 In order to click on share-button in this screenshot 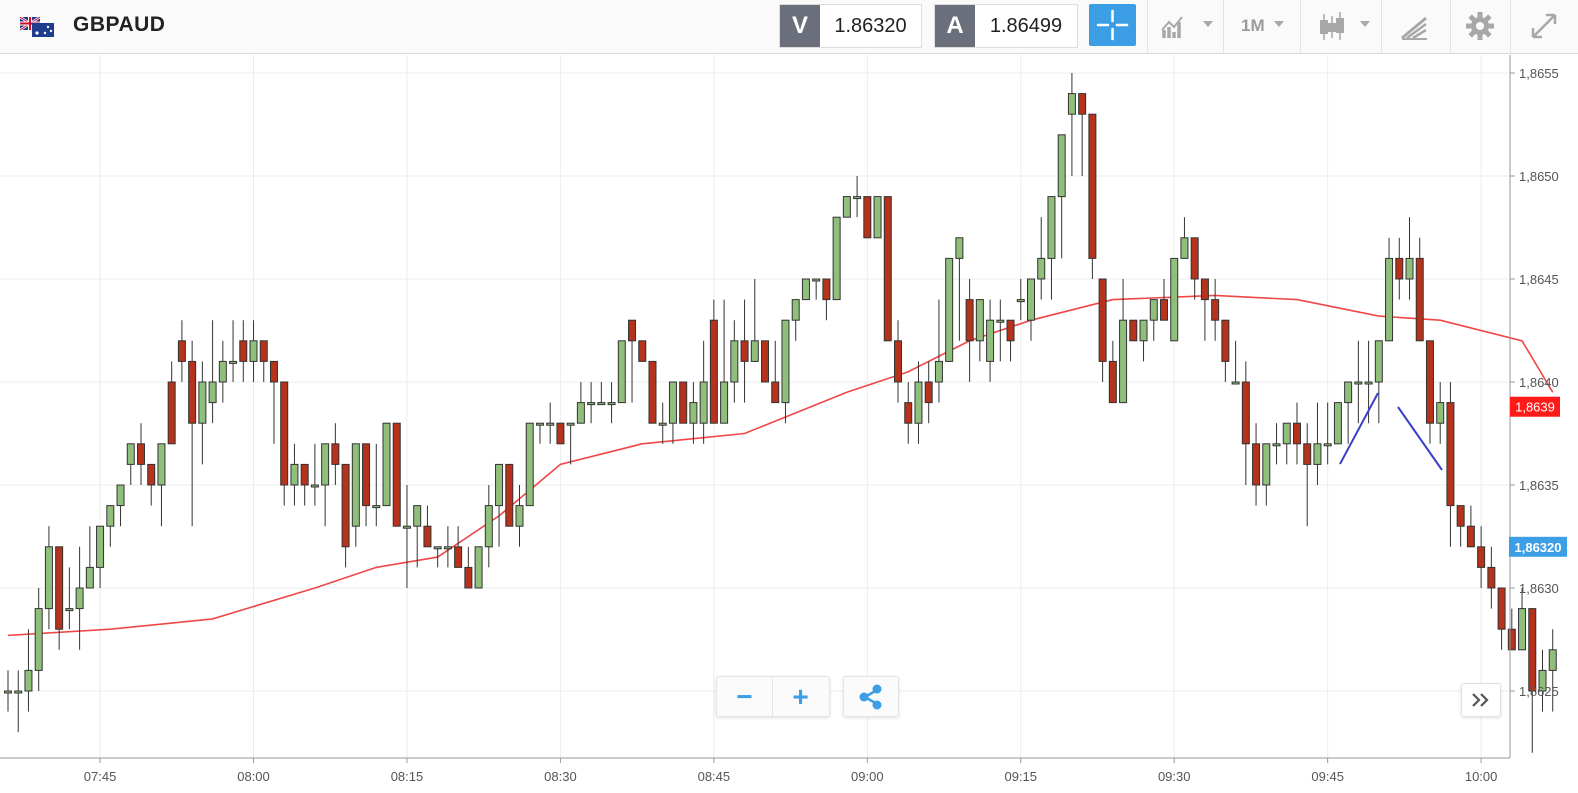, I will do `click(871, 696)`.